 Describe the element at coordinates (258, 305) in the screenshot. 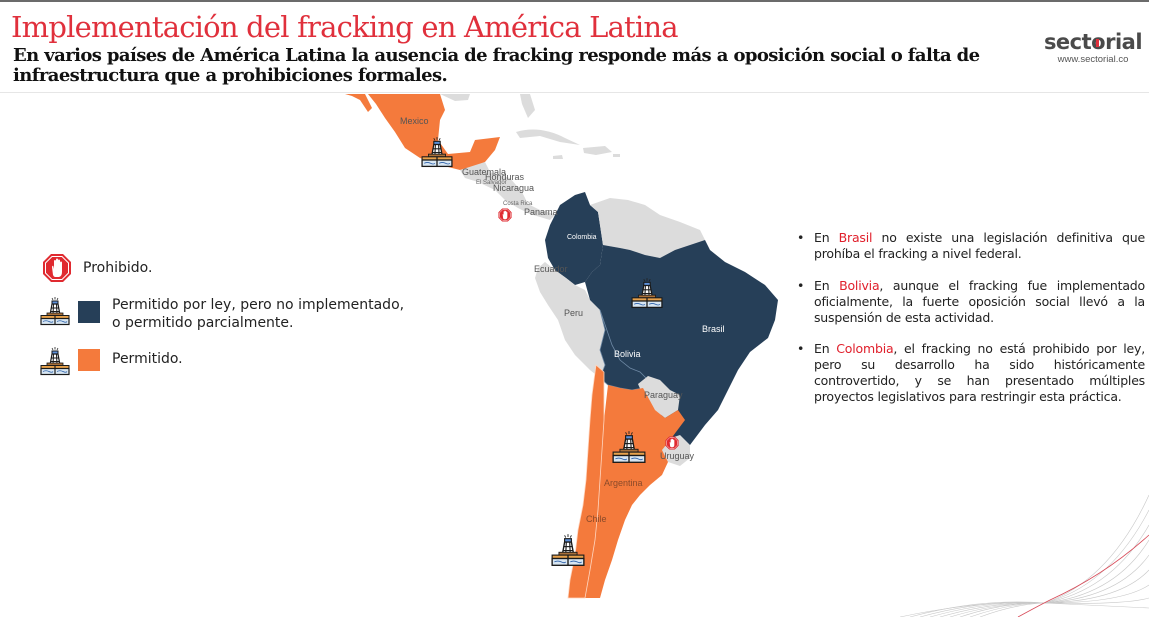

I see `legend-label-partial-line1: Permitido por ley, pero no implementado,` at that location.